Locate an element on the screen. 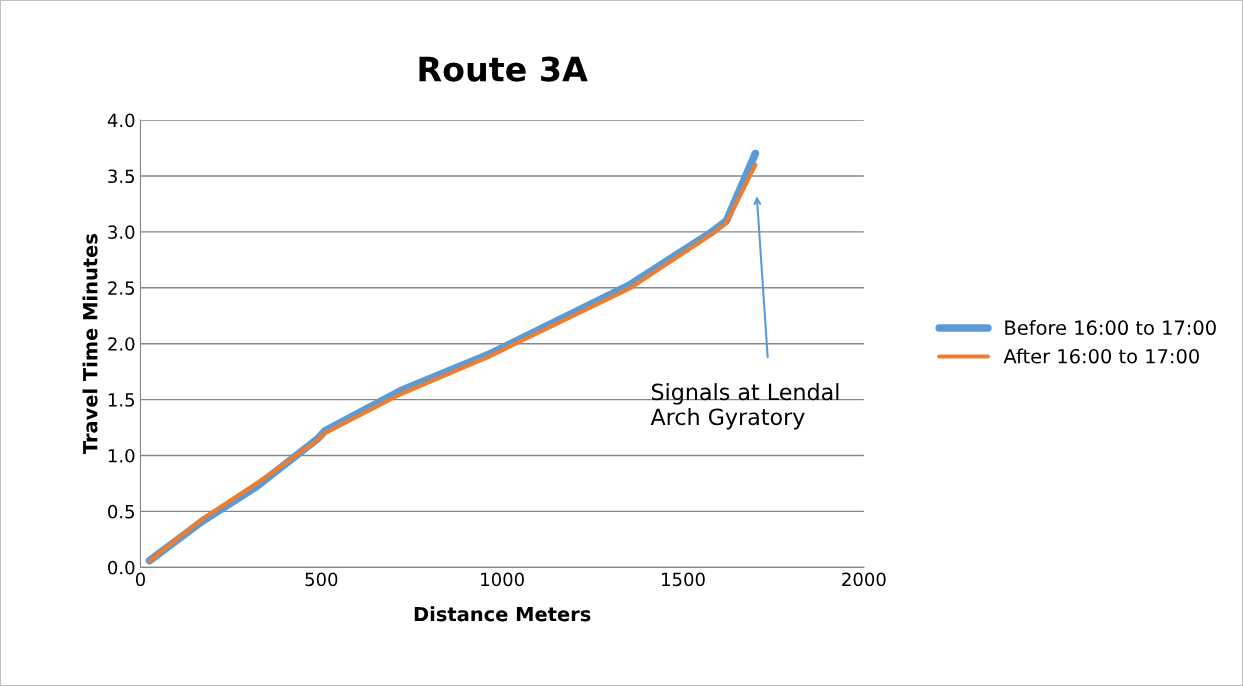  x-tick-label: 1000 is located at coordinates (502, 579).